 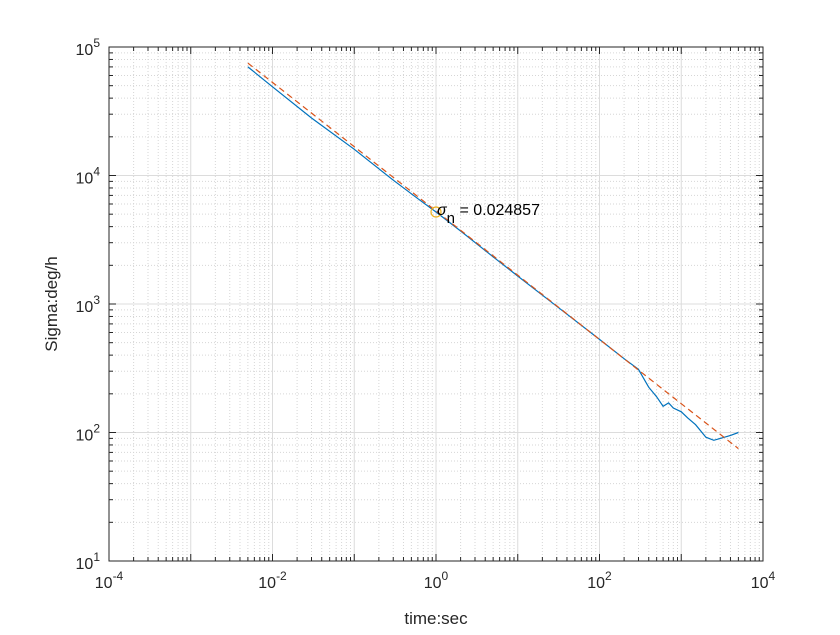 What do you see at coordinates (599, 580) in the screenshot?
I see `x-tick-label: 10²` at bounding box center [599, 580].